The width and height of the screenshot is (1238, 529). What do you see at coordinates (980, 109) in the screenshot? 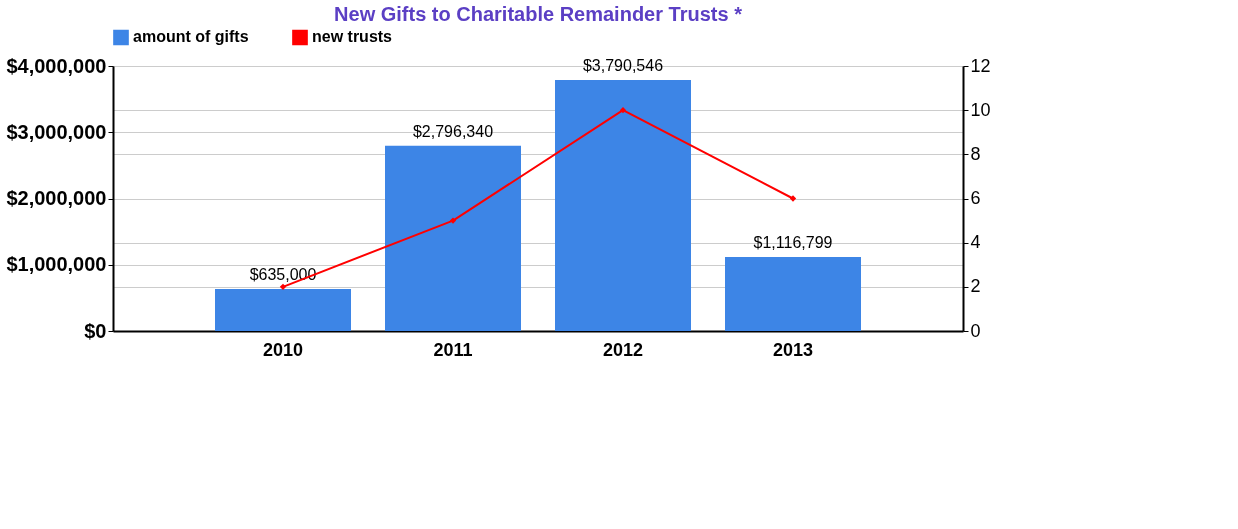
I see `y2-tick-label: 10` at bounding box center [980, 109].